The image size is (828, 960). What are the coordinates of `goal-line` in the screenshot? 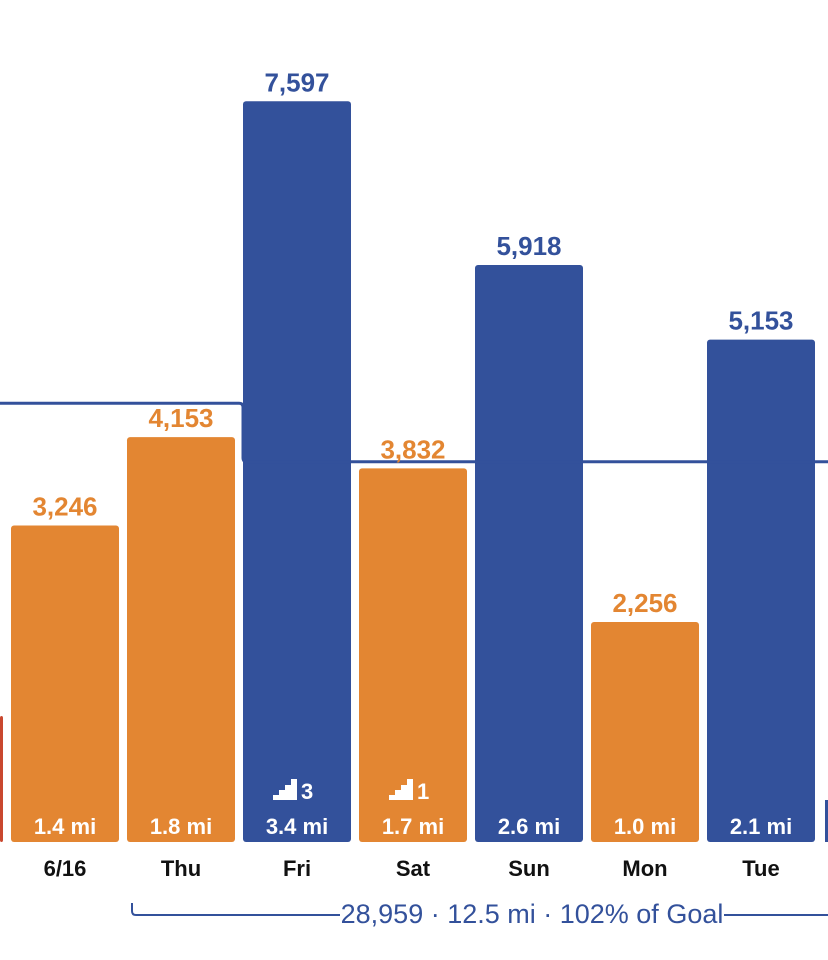 It's located at (414, 432).